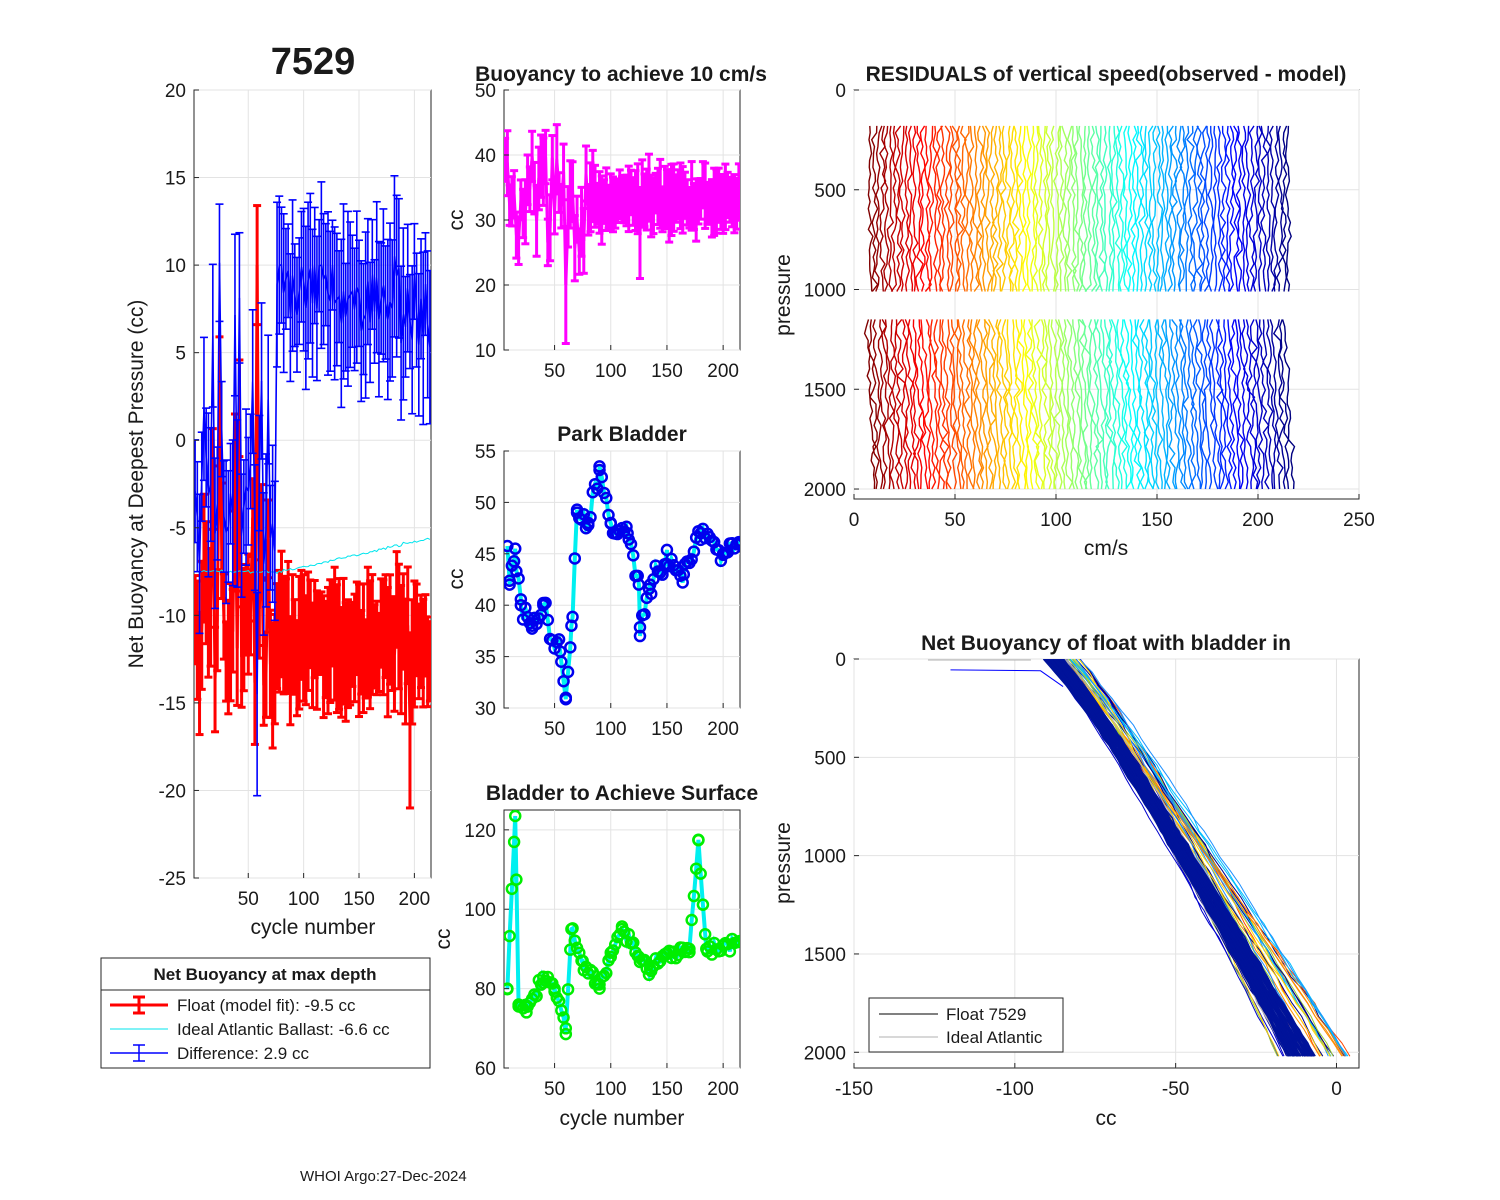 The image size is (1500, 1200). I want to click on y-tick-label: 10, so click(175, 266).